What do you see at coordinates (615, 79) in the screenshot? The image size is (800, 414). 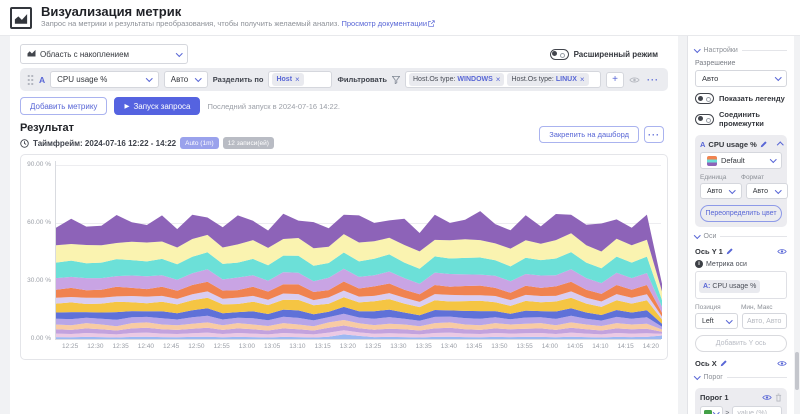 I see `add-filter-button: +` at bounding box center [615, 79].